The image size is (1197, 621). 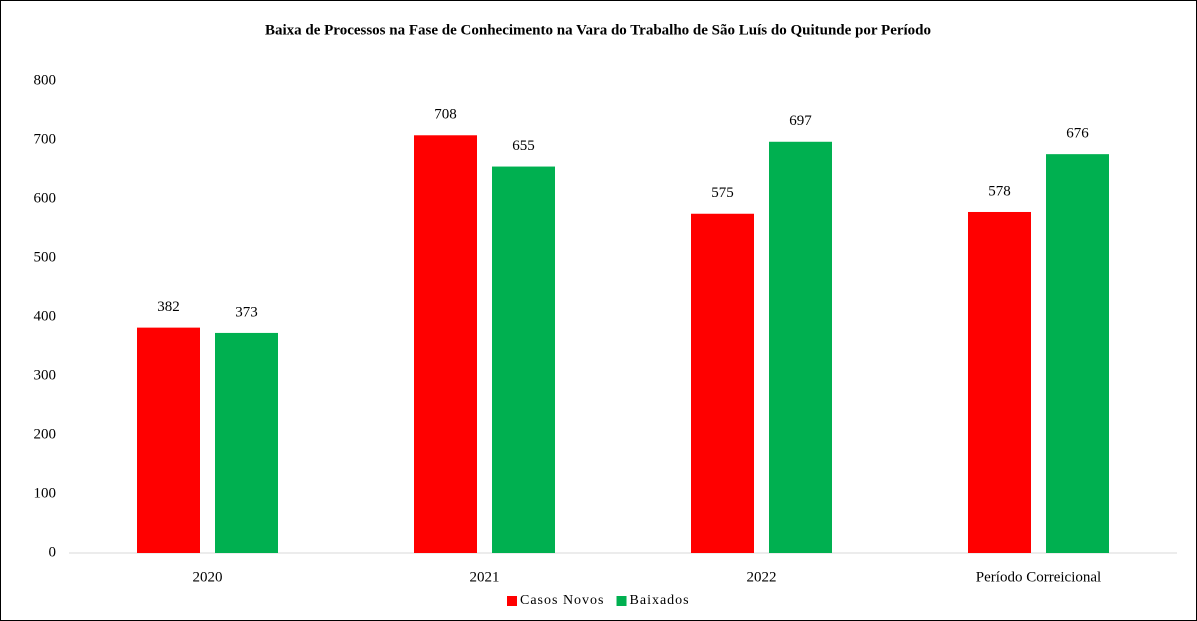 I want to click on data-label: 676, so click(x=1077, y=134).